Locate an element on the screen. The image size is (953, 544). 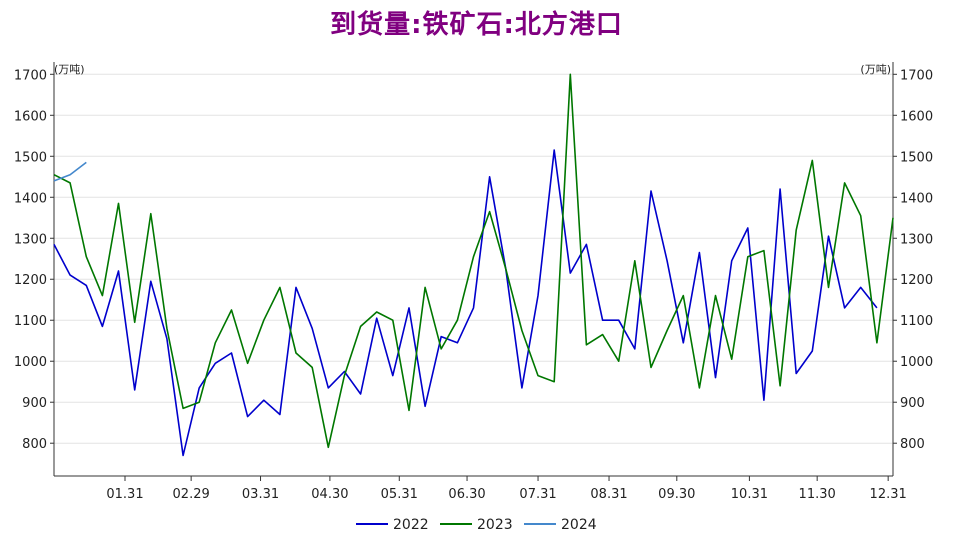
x-tick-label: 10.31 is located at coordinates (749, 494).